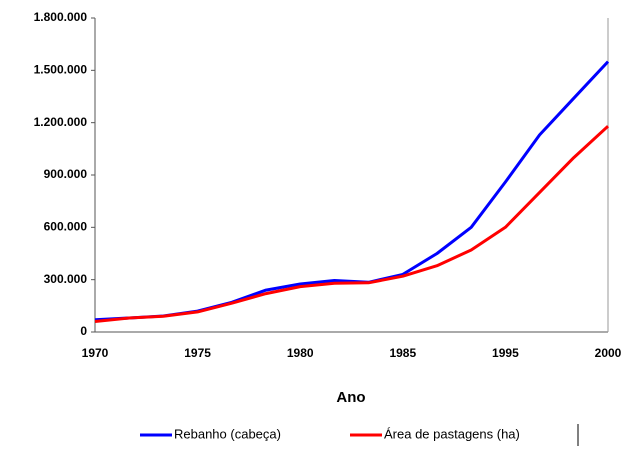  Describe the element at coordinates (505, 353) in the screenshot. I see `x-tick-label: 1995` at that location.